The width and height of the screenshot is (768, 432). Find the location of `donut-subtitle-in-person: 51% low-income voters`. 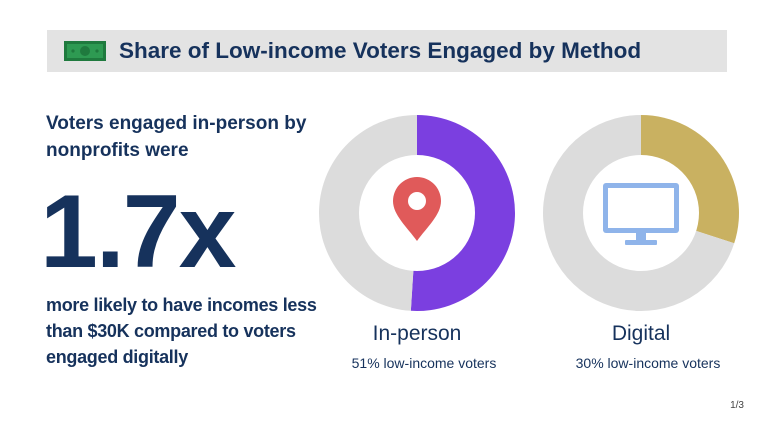

donut-subtitle-in-person: 51% low-income voters is located at coordinates (424, 363).